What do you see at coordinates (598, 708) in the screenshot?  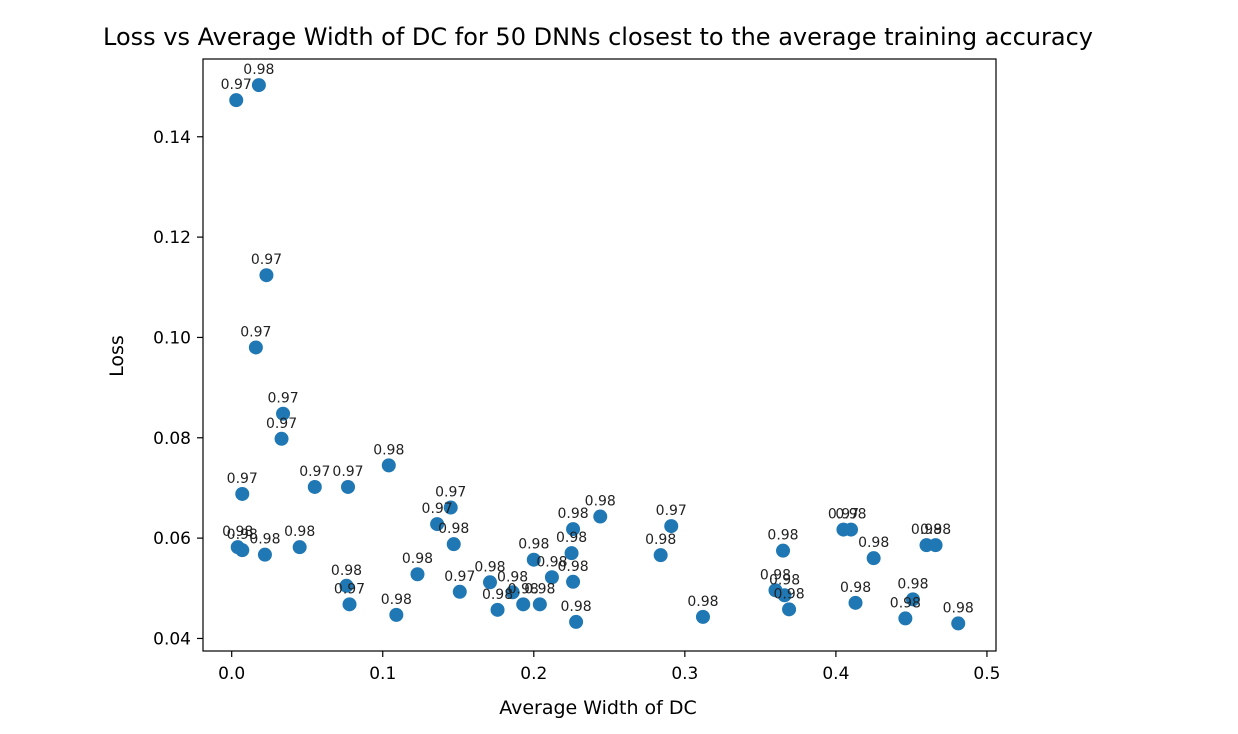 I see `x-axis-label: Average Width of DC` at bounding box center [598, 708].